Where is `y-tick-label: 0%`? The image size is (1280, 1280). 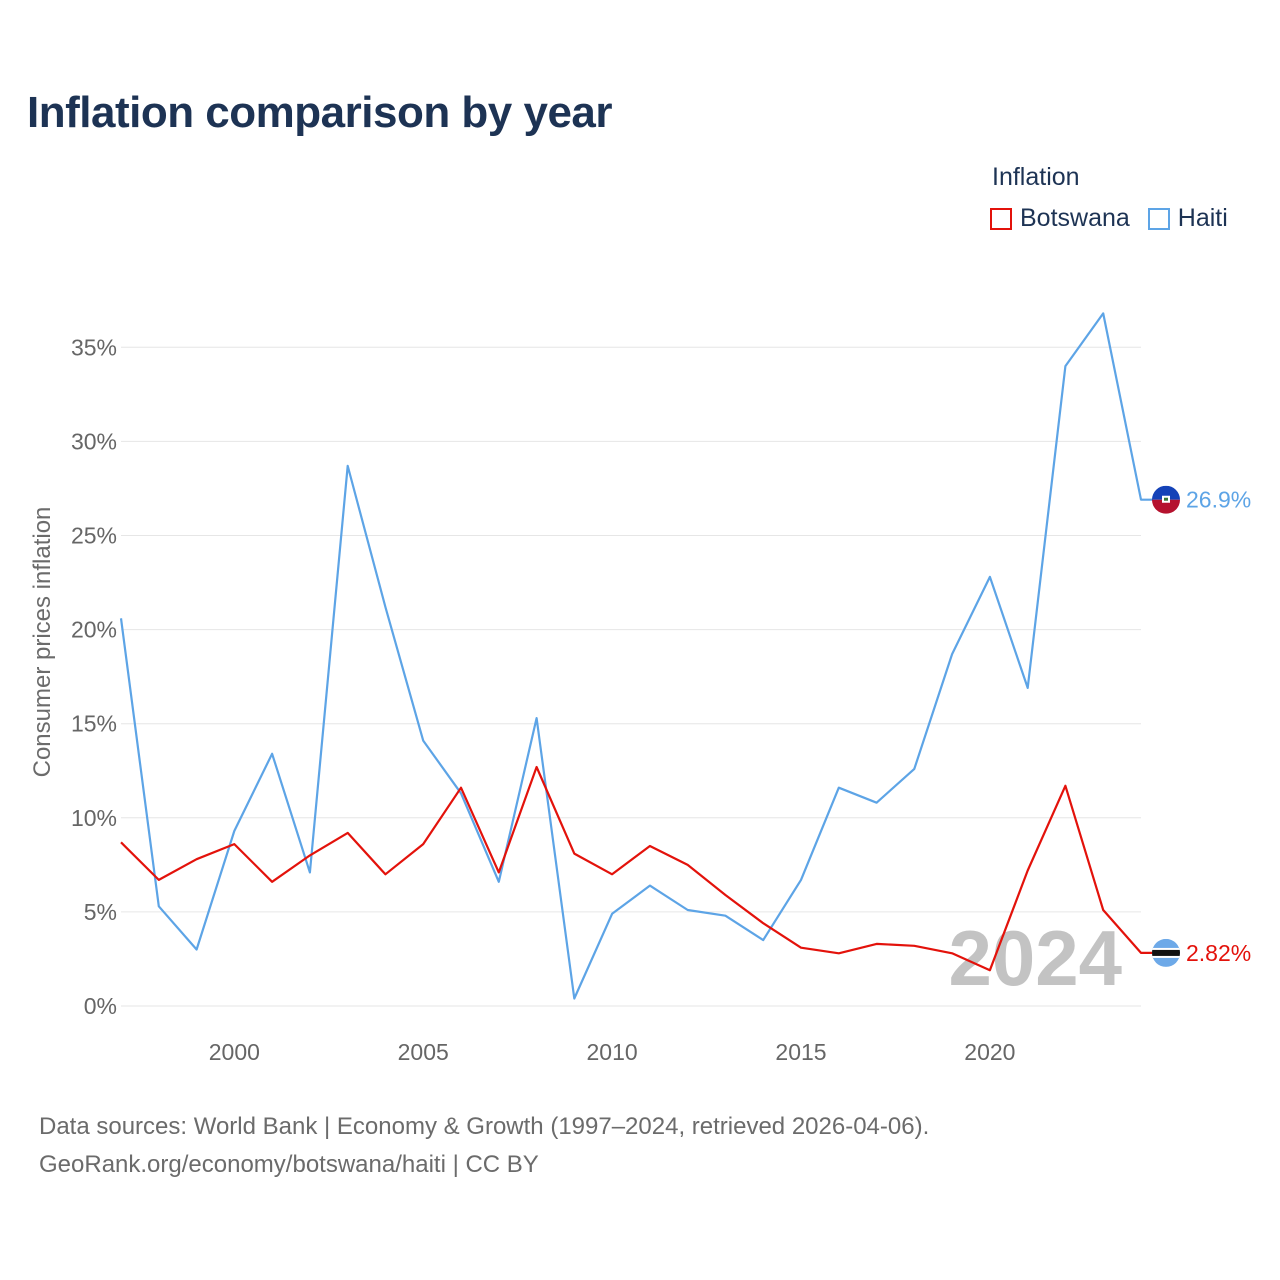
y-tick-label: 0% is located at coordinates (100, 1006).